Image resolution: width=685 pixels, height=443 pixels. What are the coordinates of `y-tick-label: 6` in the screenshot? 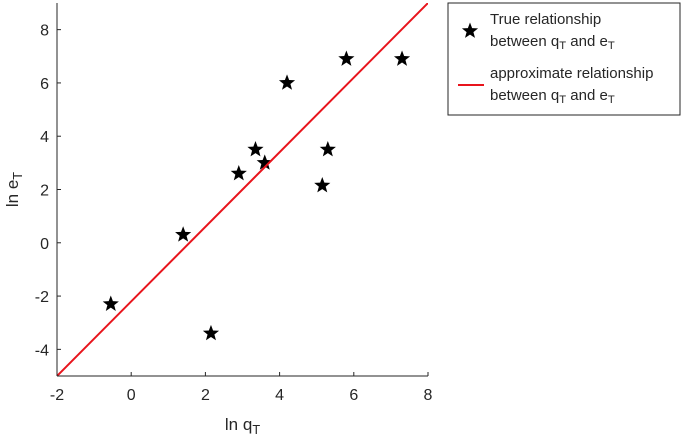 It's located at (44, 84).